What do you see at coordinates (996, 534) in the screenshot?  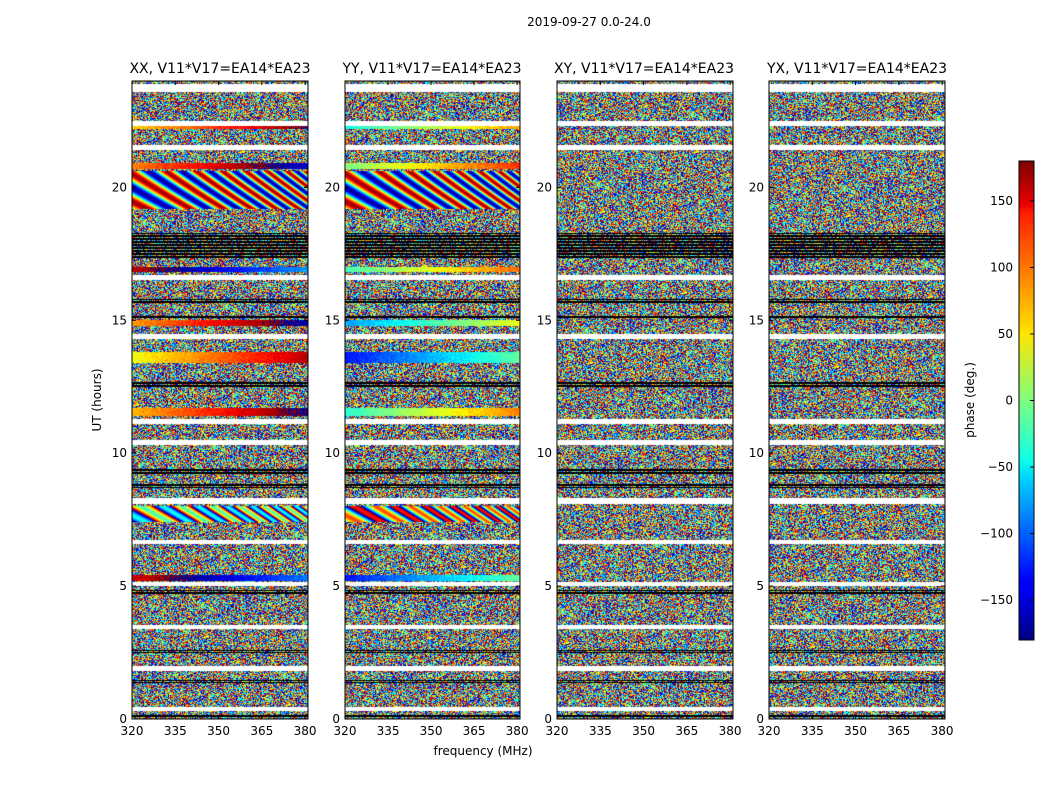 I see `colorbar-tick-label: −100` at bounding box center [996, 534].